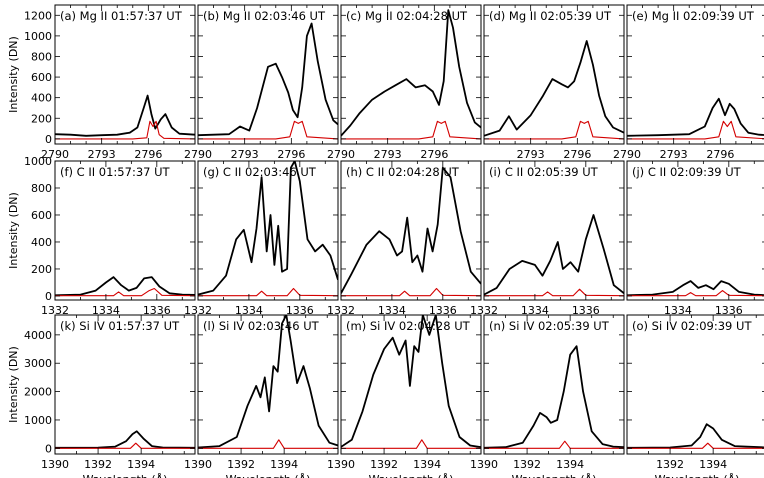 The height and width of the screenshot is (478, 764). Describe the element at coordinates (121, 16) in the screenshot. I see `panel-title: (a) Mg II 01:57:37 UT` at that location.